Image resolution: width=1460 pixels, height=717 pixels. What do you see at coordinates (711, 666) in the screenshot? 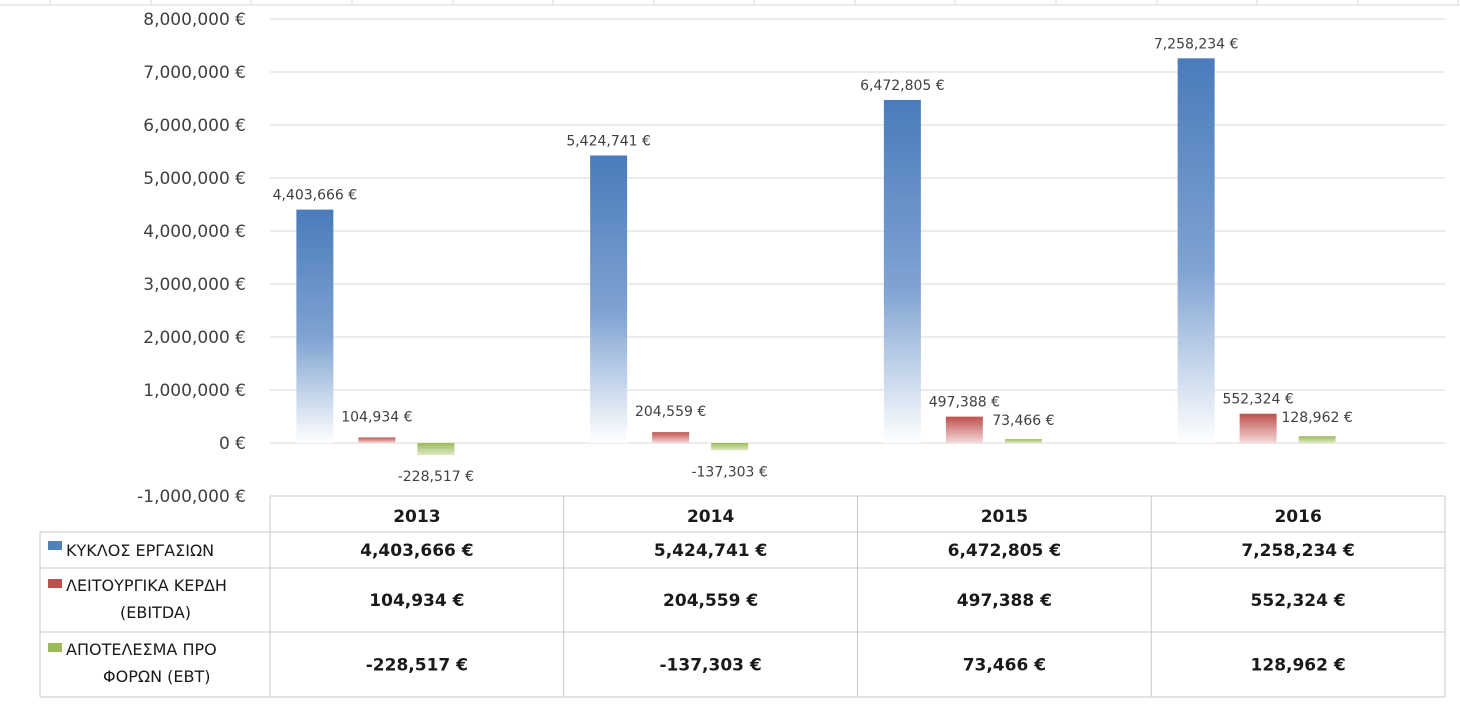
I see `table-cell: -137,303 €` at bounding box center [711, 666].